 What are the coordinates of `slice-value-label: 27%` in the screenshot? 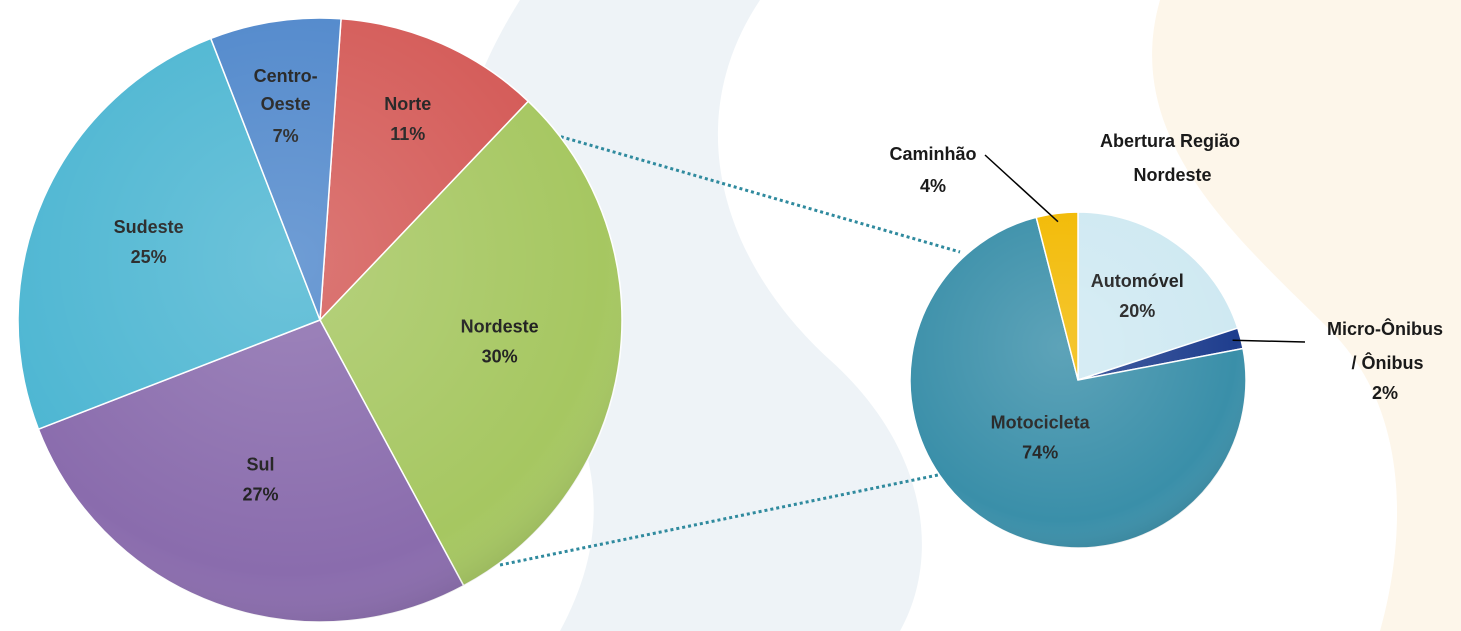 It's located at (261, 494).